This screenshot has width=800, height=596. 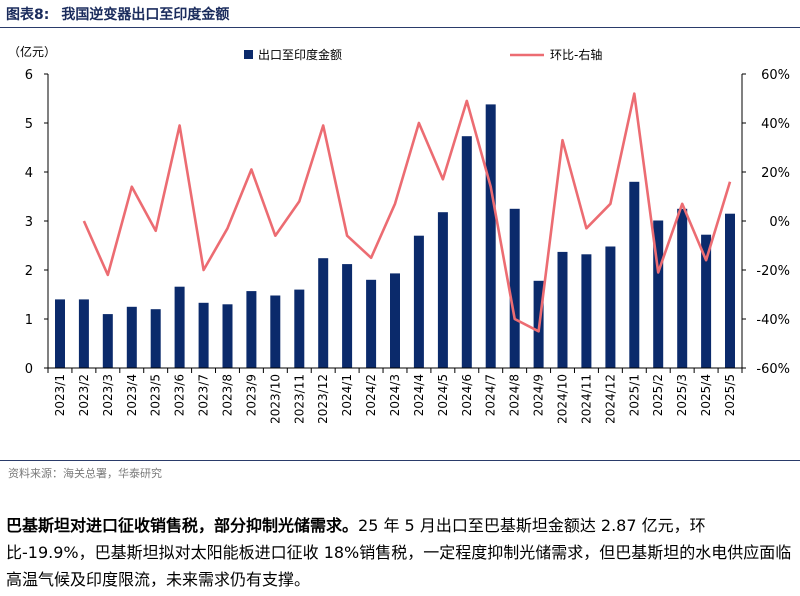 What do you see at coordinates (773, 320) in the screenshot?
I see `right-tick-label: -40%` at bounding box center [773, 320].